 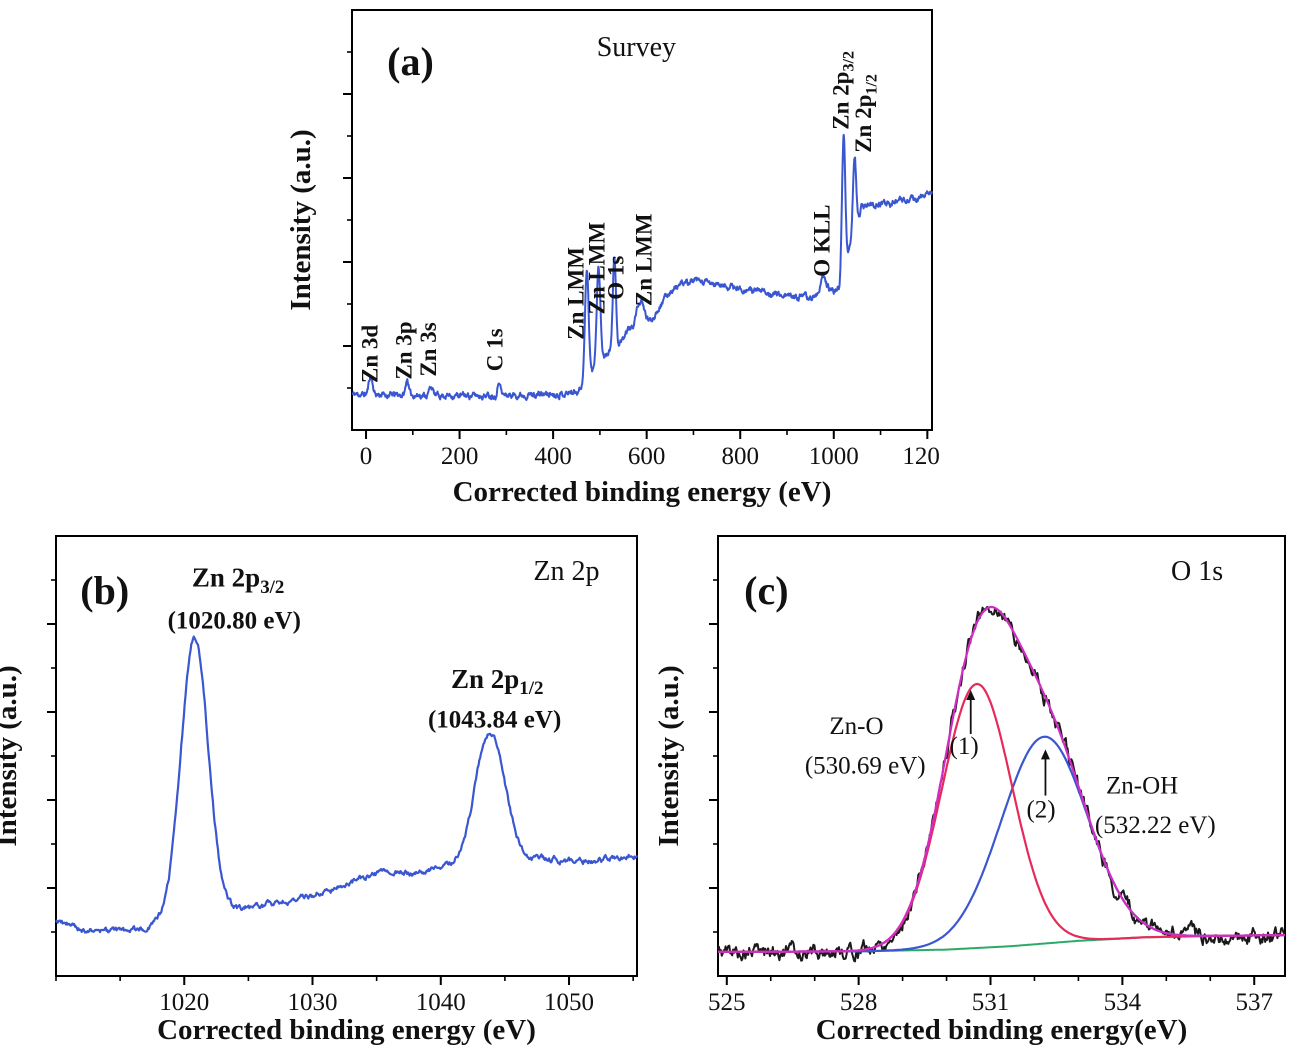 What do you see at coordinates (1155, 825) in the screenshot?
I see `label-zn-oh-ev: (532.22 eV)` at bounding box center [1155, 825].